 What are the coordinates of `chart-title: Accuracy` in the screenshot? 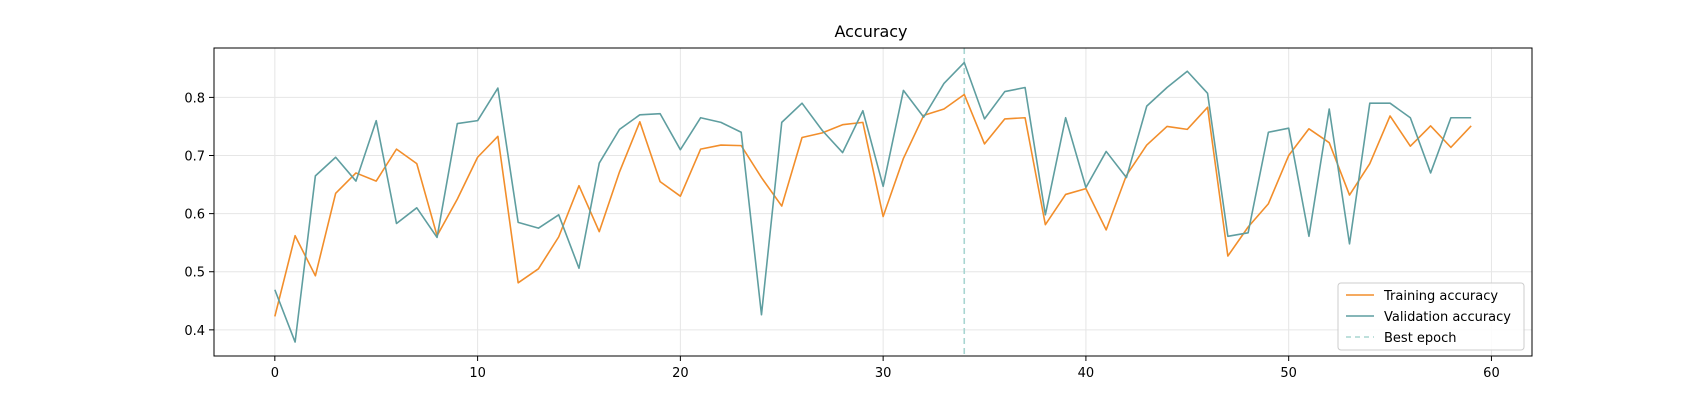 It's located at (870, 31).